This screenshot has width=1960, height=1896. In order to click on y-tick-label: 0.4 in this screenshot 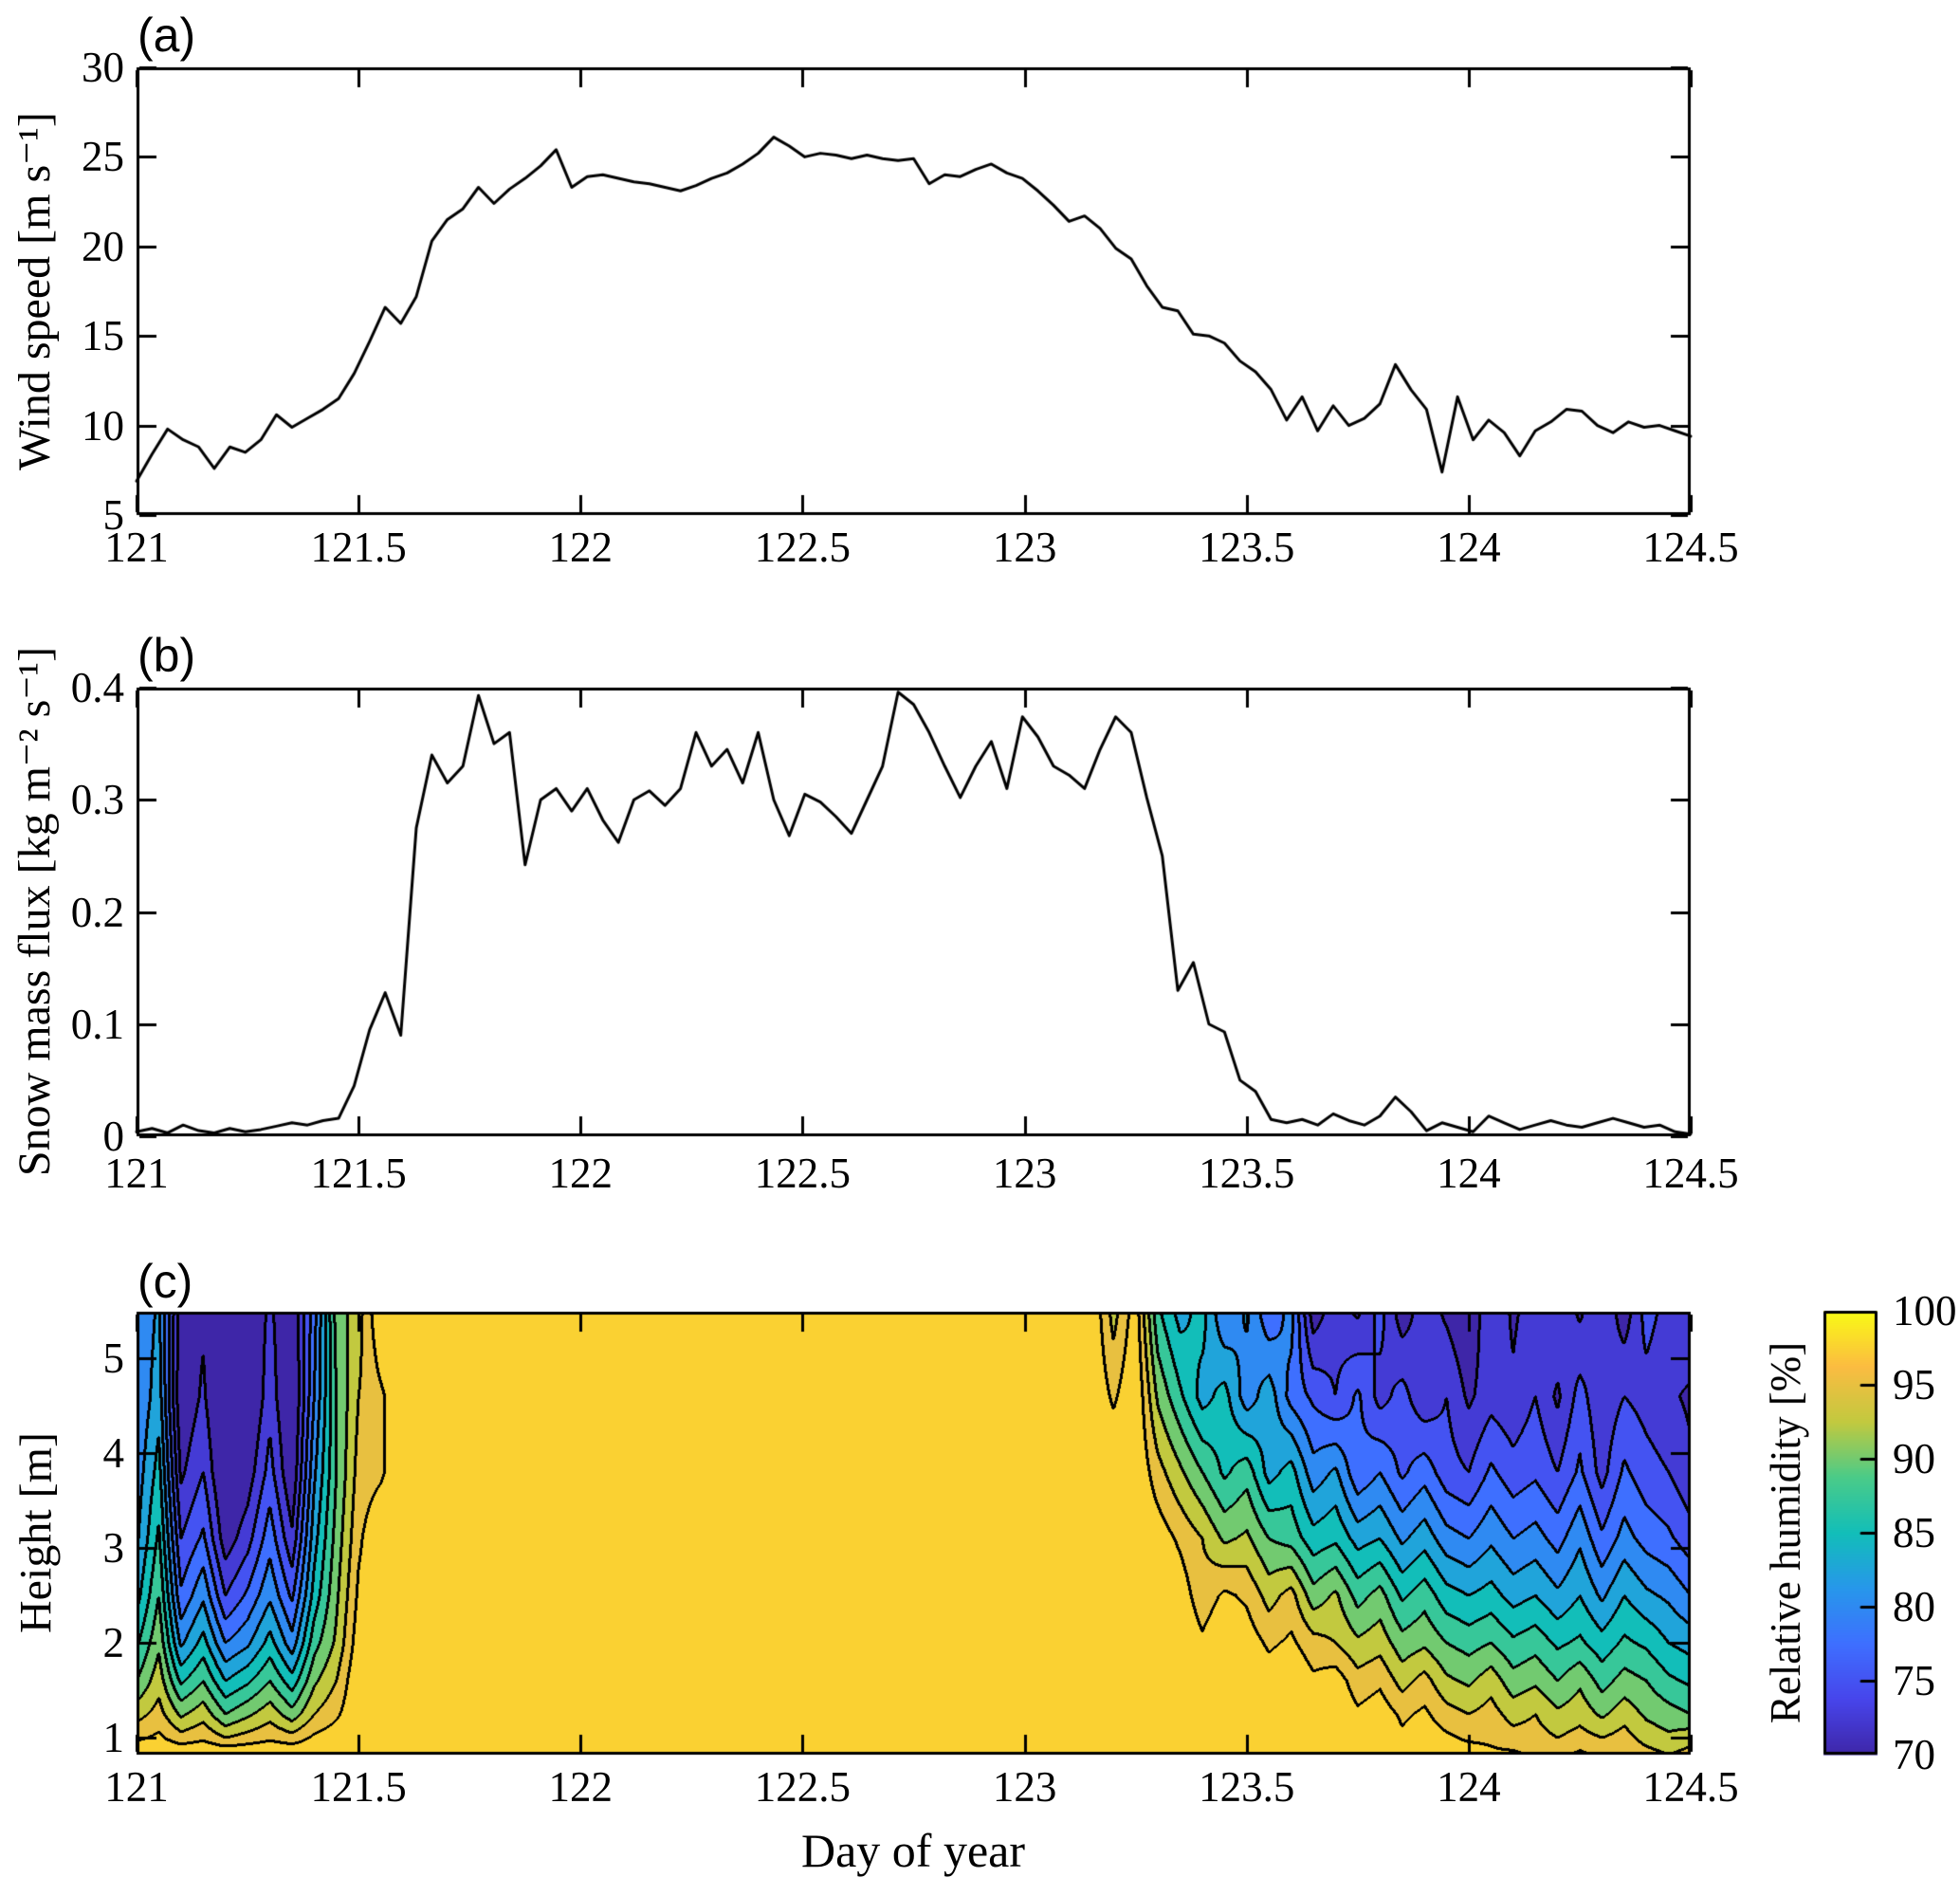, I will do `click(97, 687)`.